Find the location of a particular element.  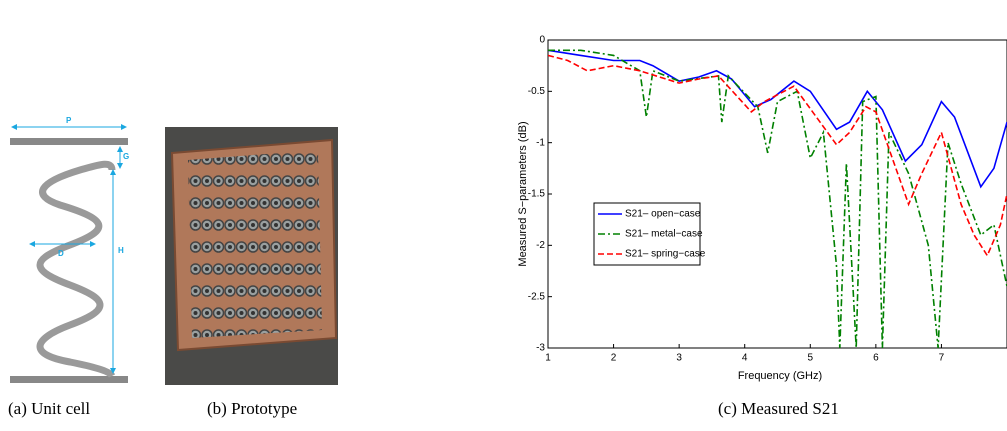

caption: (b) Prototype is located at coordinates (252, 408).